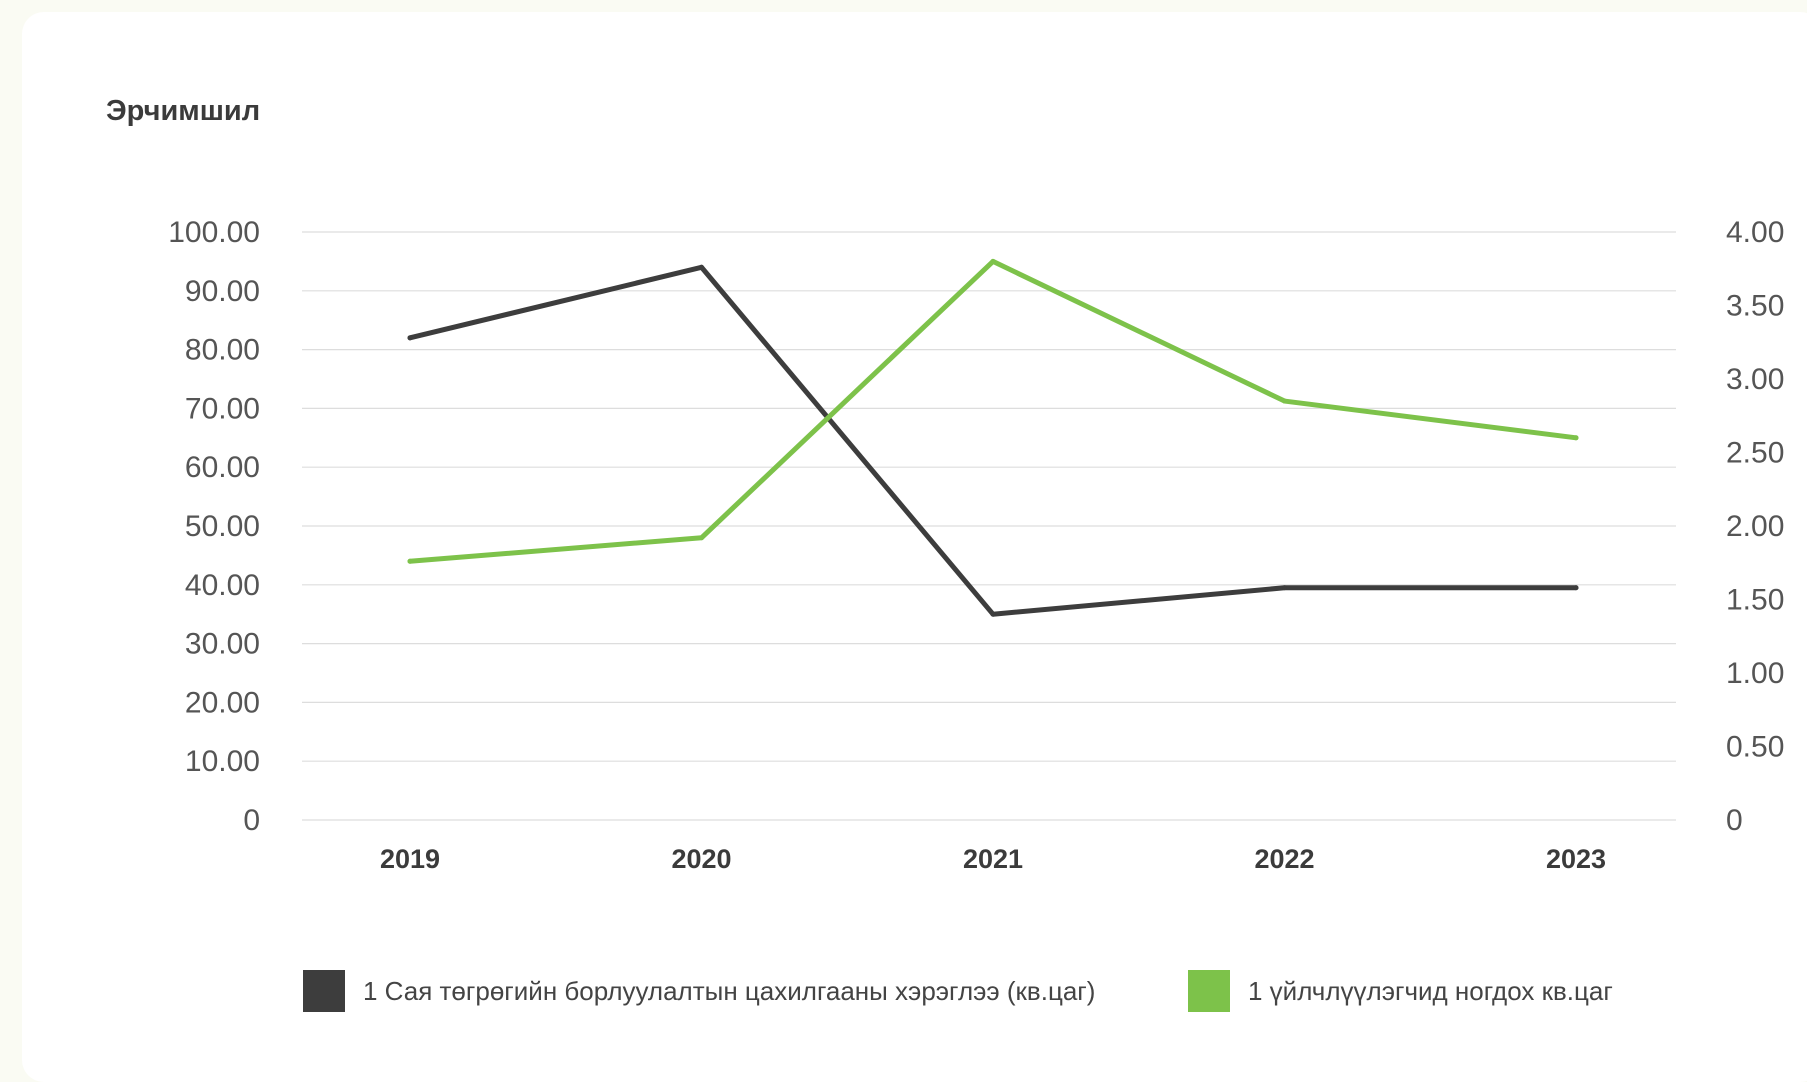  What do you see at coordinates (222, 702) in the screenshot?
I see `y-left-tick-label: 20.00` at bounding box center [222, 702].